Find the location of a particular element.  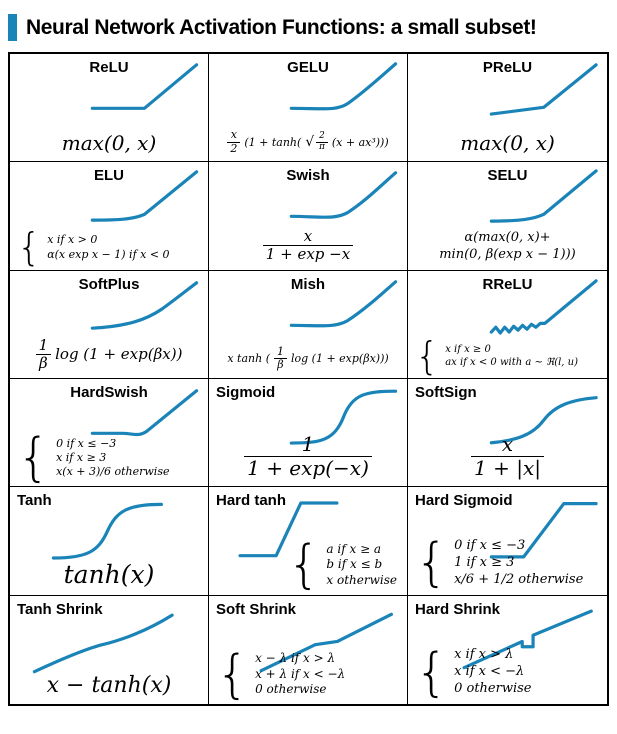

prelu-name: PReLU is located at coordinates (507, 67).